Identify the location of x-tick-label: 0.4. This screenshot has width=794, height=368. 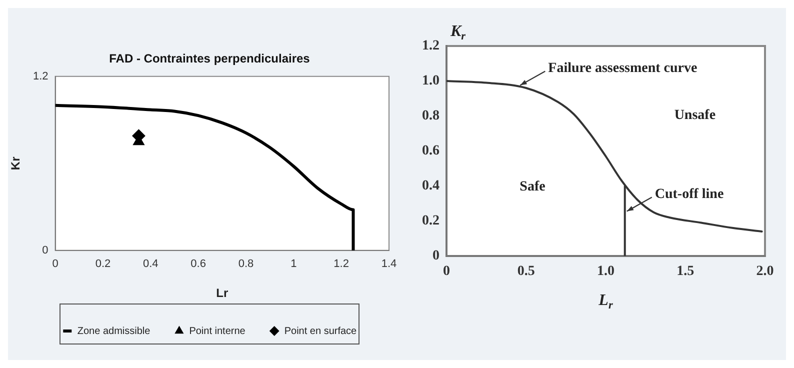
(150, 264).